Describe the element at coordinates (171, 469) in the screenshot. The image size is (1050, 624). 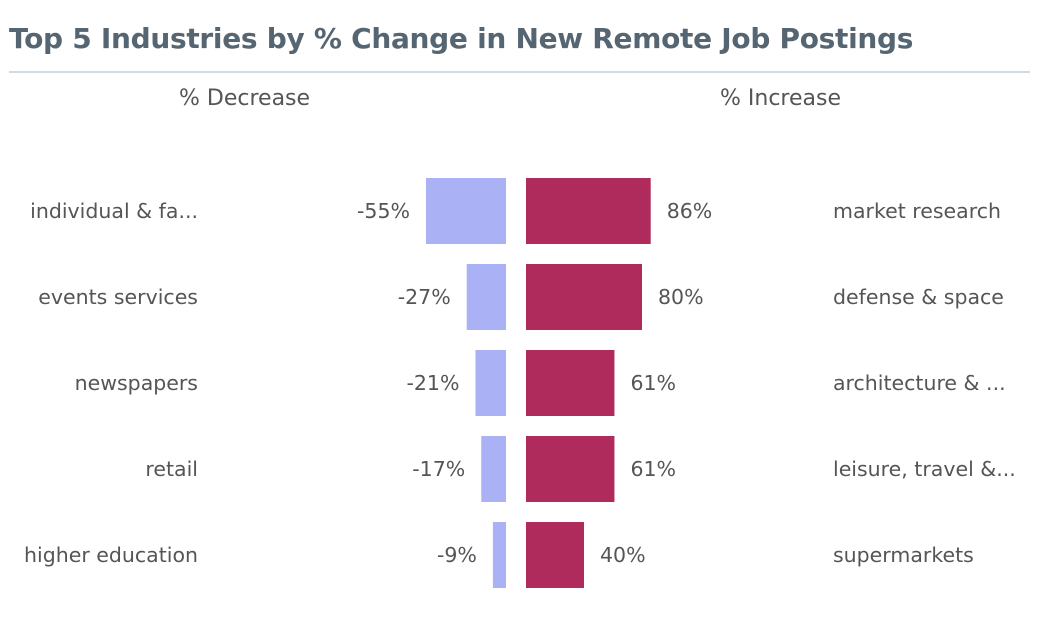
I see `decrease-category-label: retail` at that location.